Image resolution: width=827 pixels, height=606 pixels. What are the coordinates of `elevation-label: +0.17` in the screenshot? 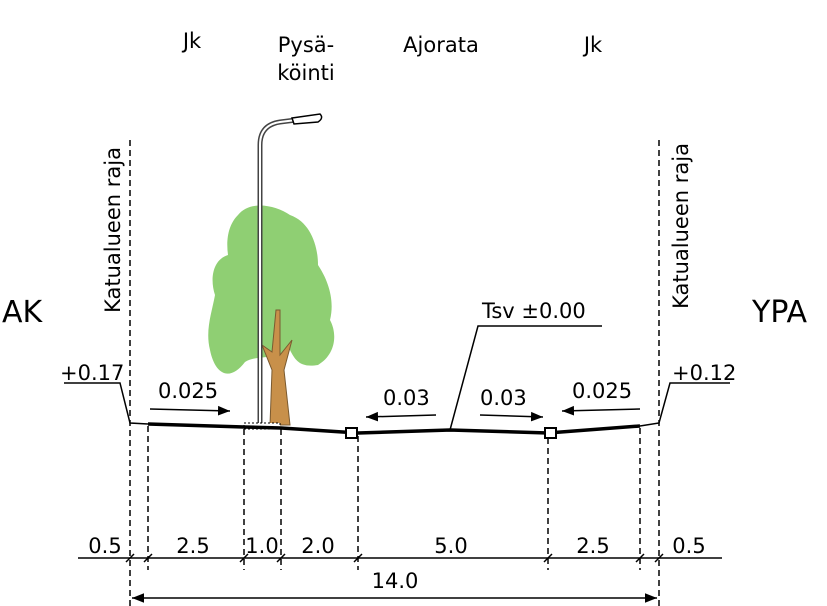 It's located at (92, 373).